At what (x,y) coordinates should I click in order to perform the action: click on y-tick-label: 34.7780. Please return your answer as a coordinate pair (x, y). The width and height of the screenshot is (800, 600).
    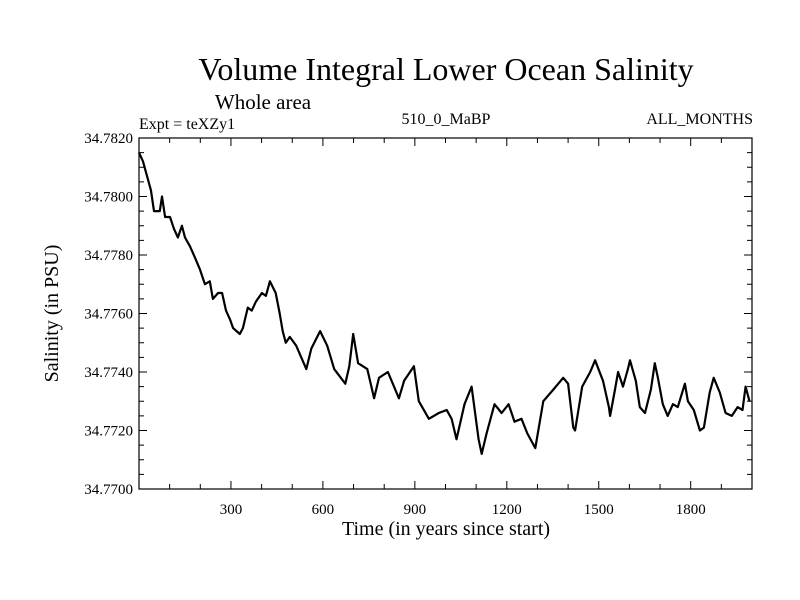
    Looking at the image, I should click on (108, 256).